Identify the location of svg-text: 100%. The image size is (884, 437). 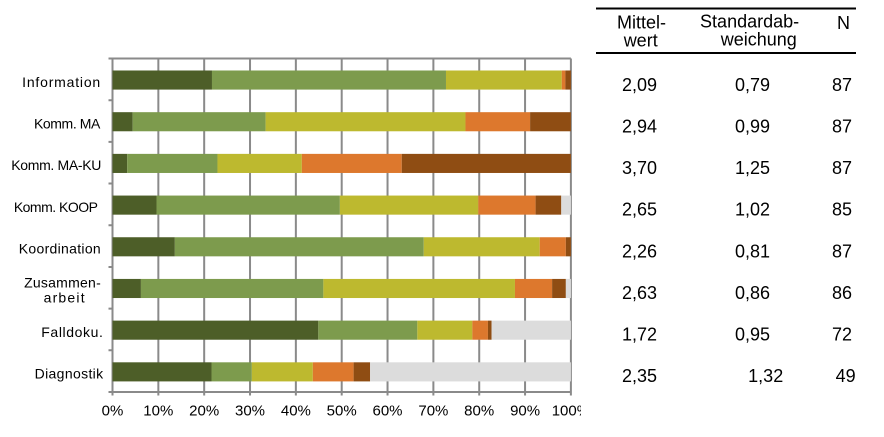
(571, 411).